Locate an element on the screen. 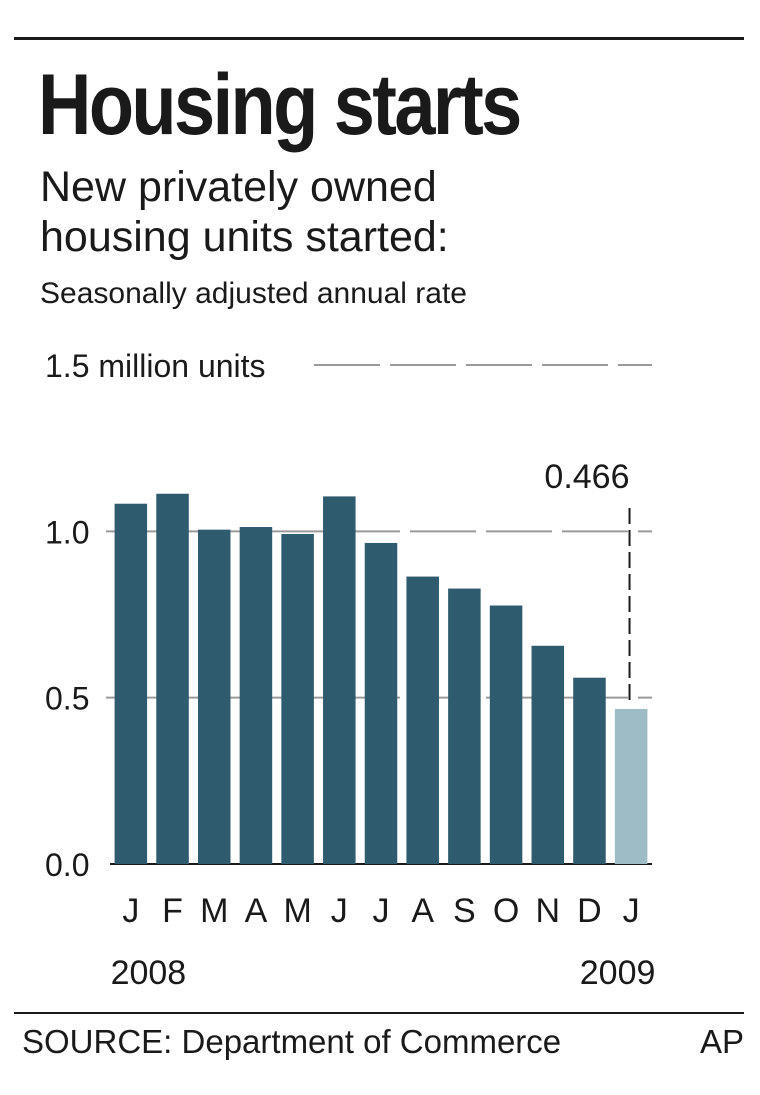 This screenshot has height=1095, width=760. subtitle-line-1: New privately owned is located at coordinates (238, 187).